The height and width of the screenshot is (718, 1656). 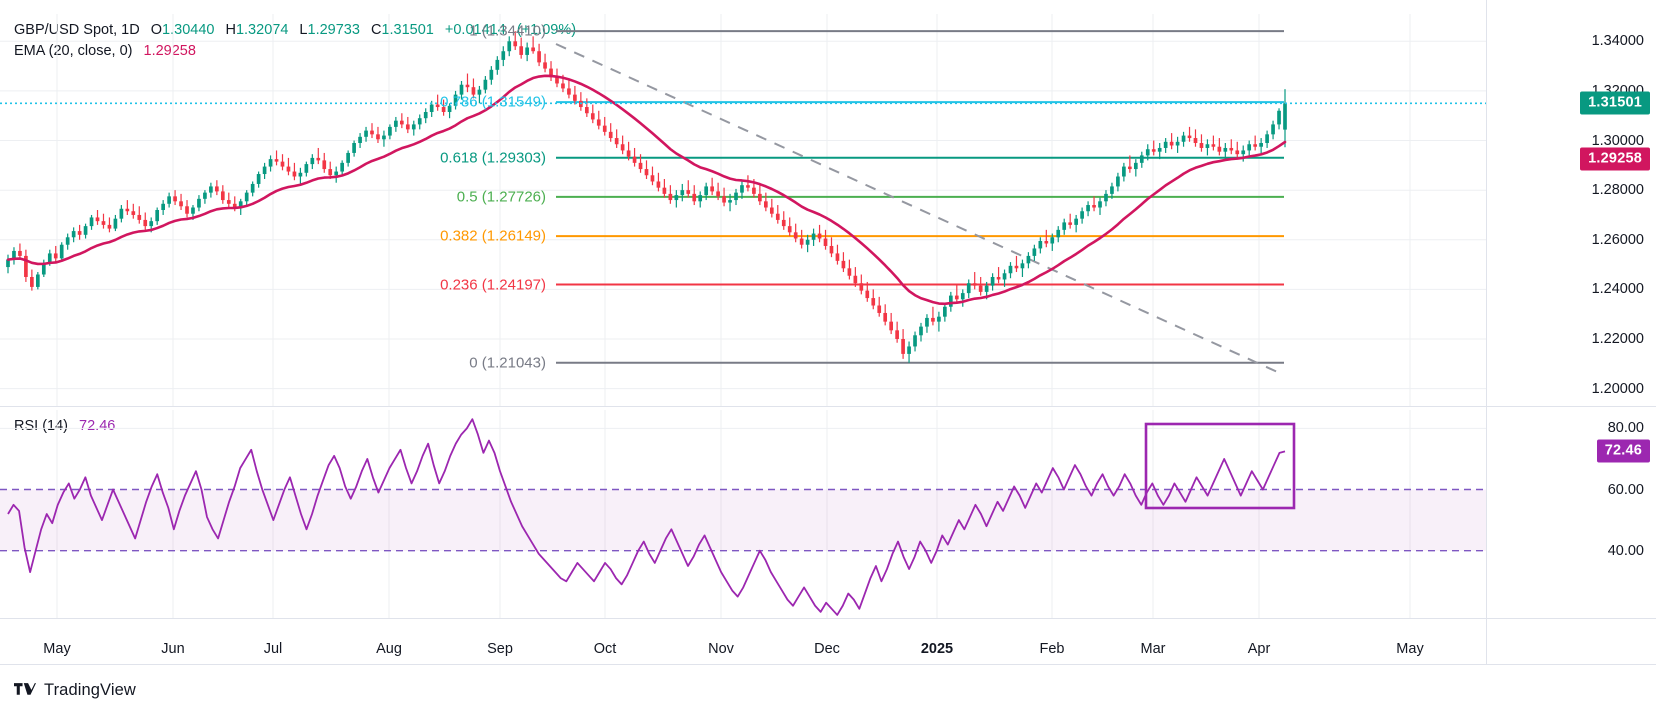 I want to click on ema-value-badge: 1.29258, so click(x=1615, y=159).